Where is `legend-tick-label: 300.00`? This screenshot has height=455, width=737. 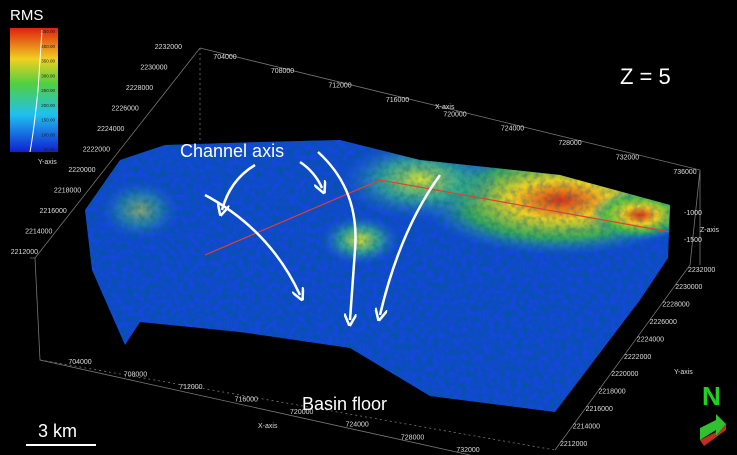
legend-tick-label: 300.00 is located at coordinates (48, 75).